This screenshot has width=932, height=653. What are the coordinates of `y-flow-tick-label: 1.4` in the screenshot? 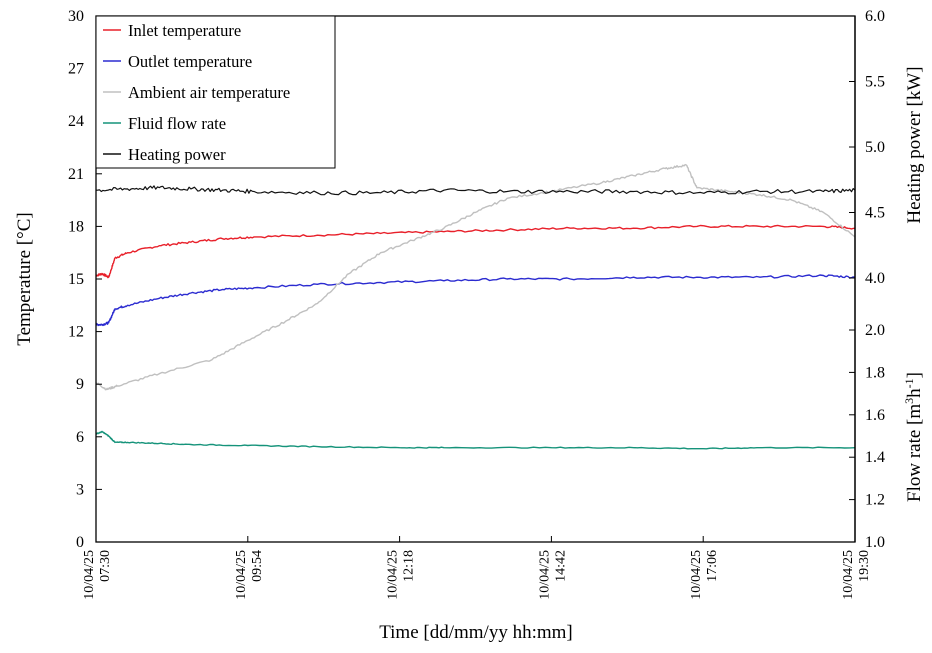 It's located at (875, 457).